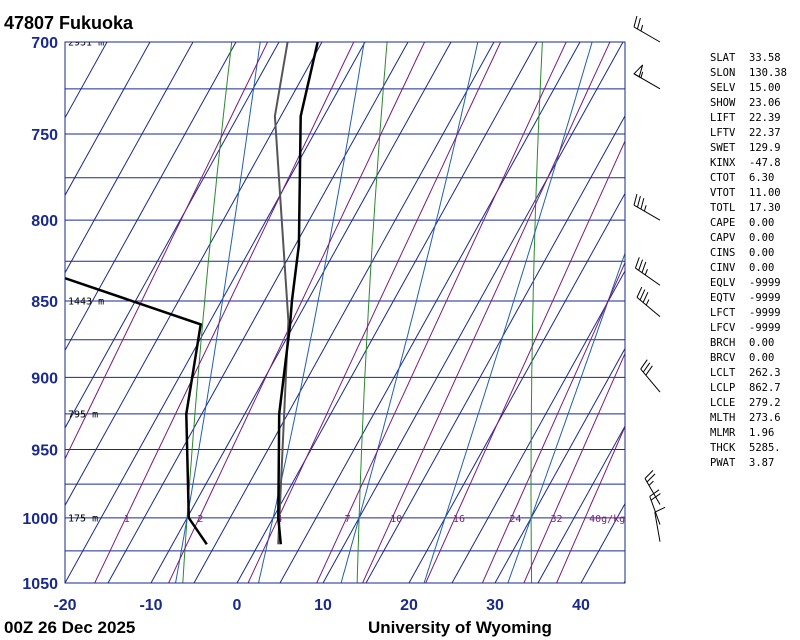 The width and height of the screenshot is (800, 640). Describe the element at coordinates (723, 328) in the screenshot. I see `index-name: LFCV` at that location.